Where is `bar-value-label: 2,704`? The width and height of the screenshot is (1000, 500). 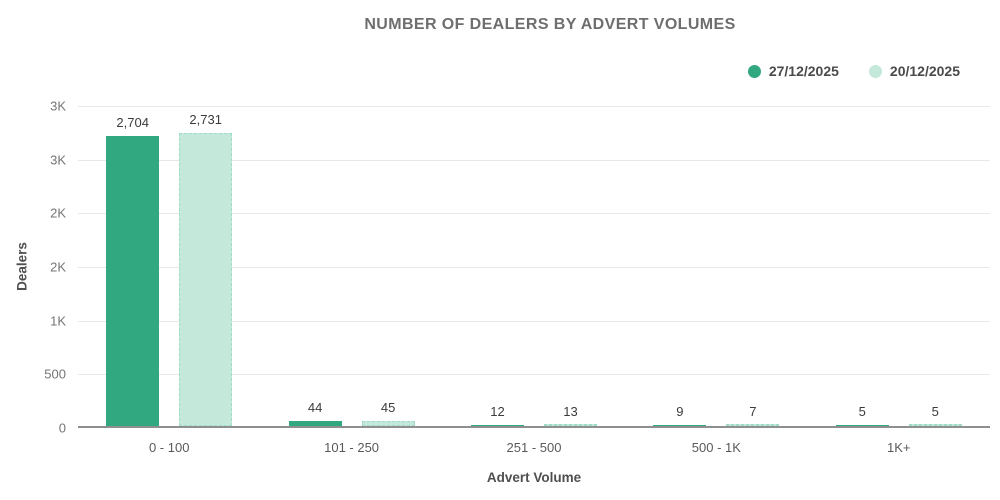
bar-value-label: 2,704 is located at coordinates (132, 122).